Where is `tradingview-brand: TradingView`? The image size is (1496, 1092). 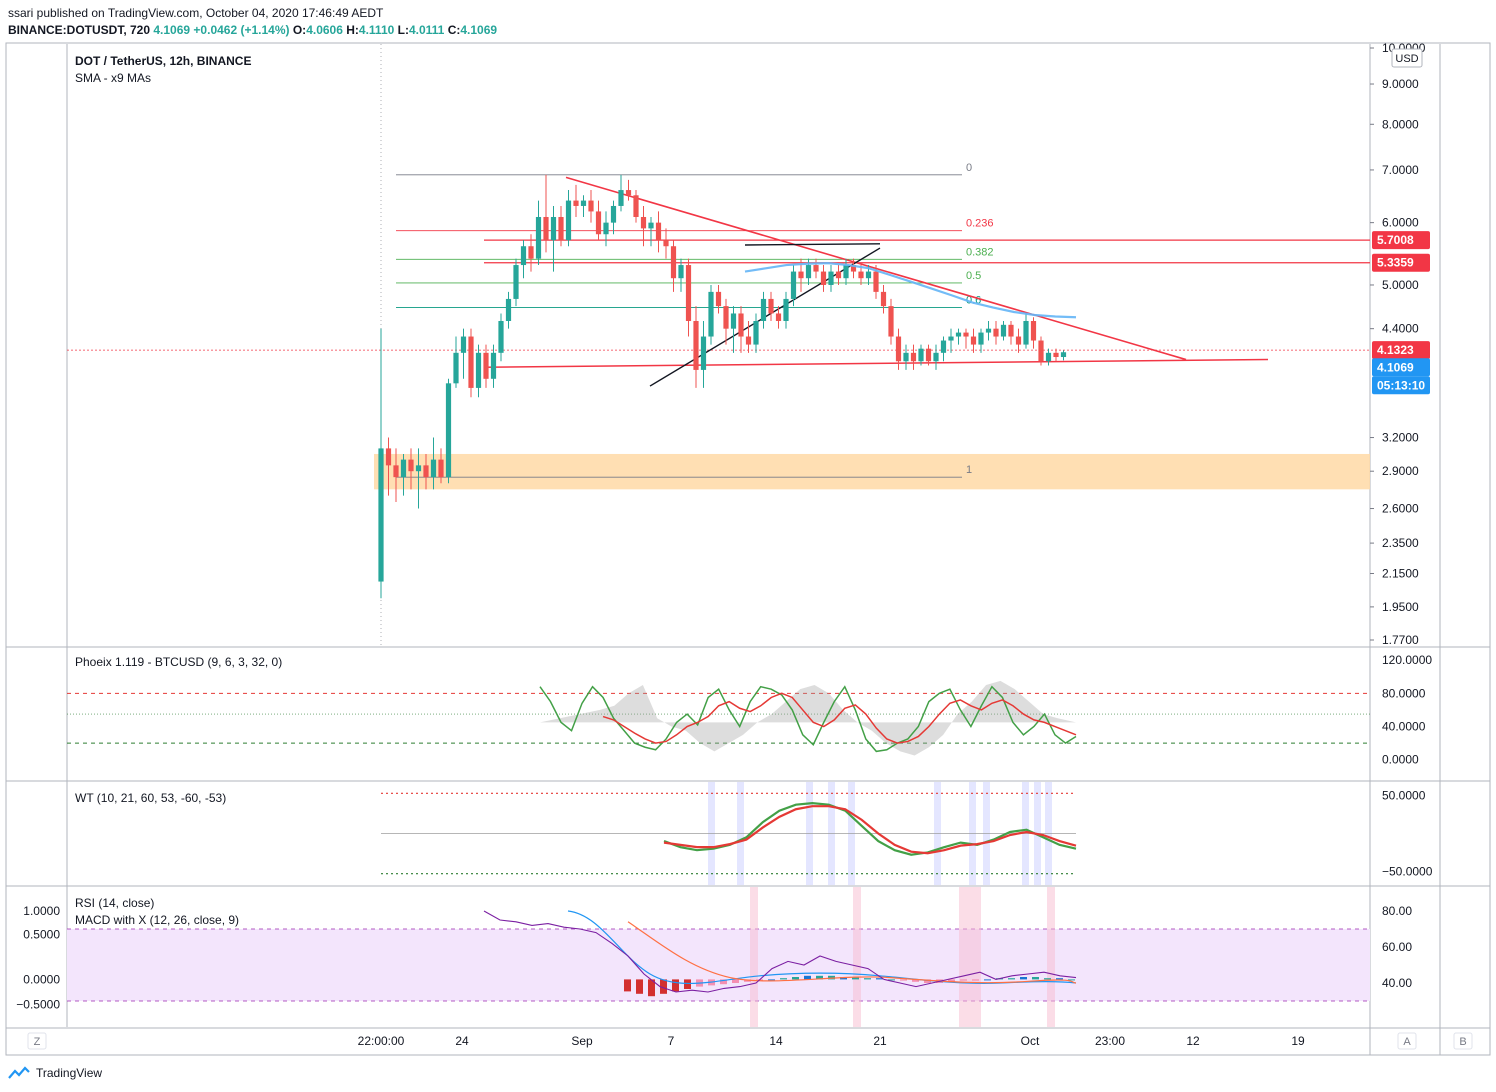 tradingview-brand: TradingView is located at coordinates (55, 1073).